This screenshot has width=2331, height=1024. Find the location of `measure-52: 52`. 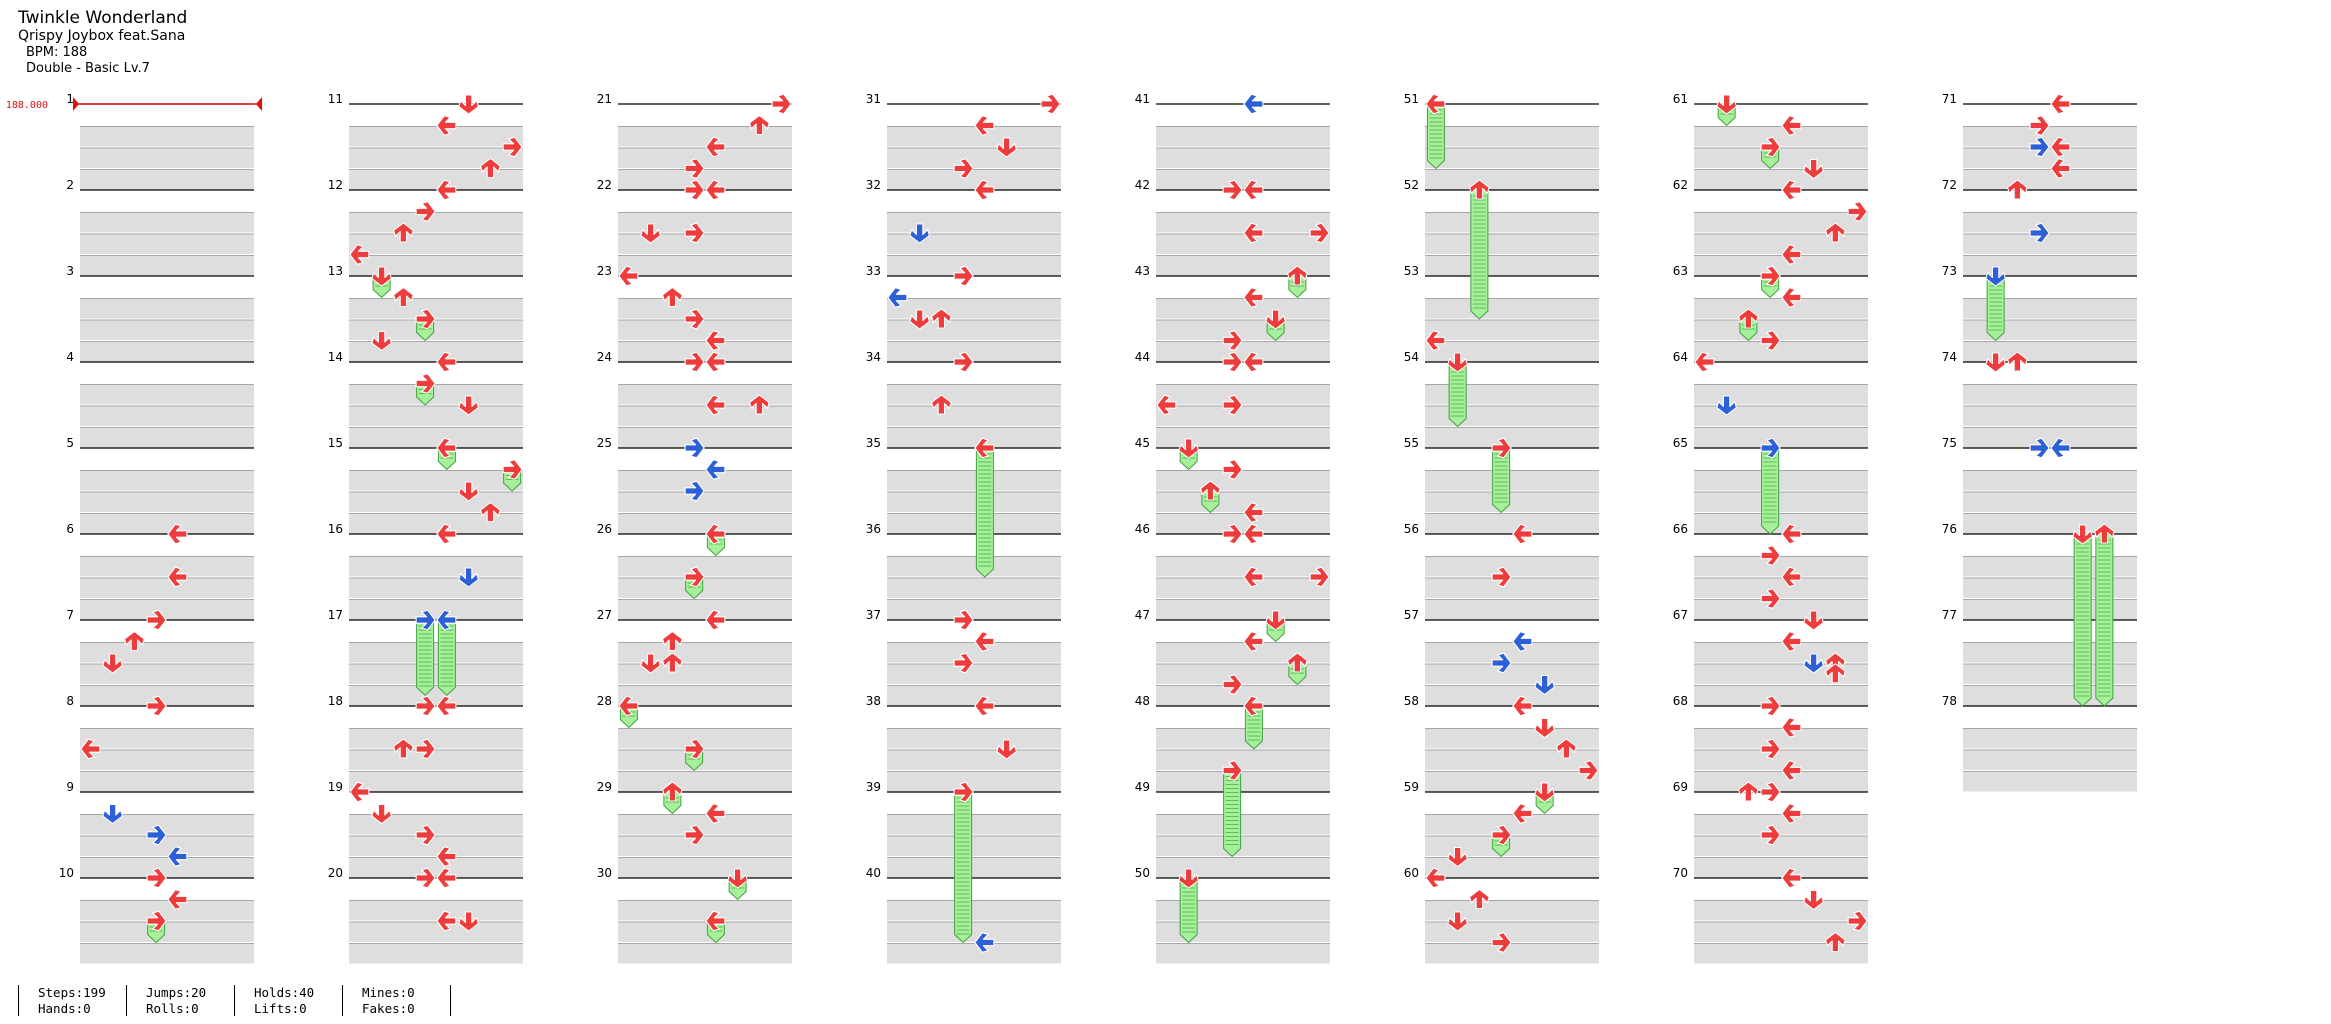

measure-52: 52 is located at coordinates (1501, 227).